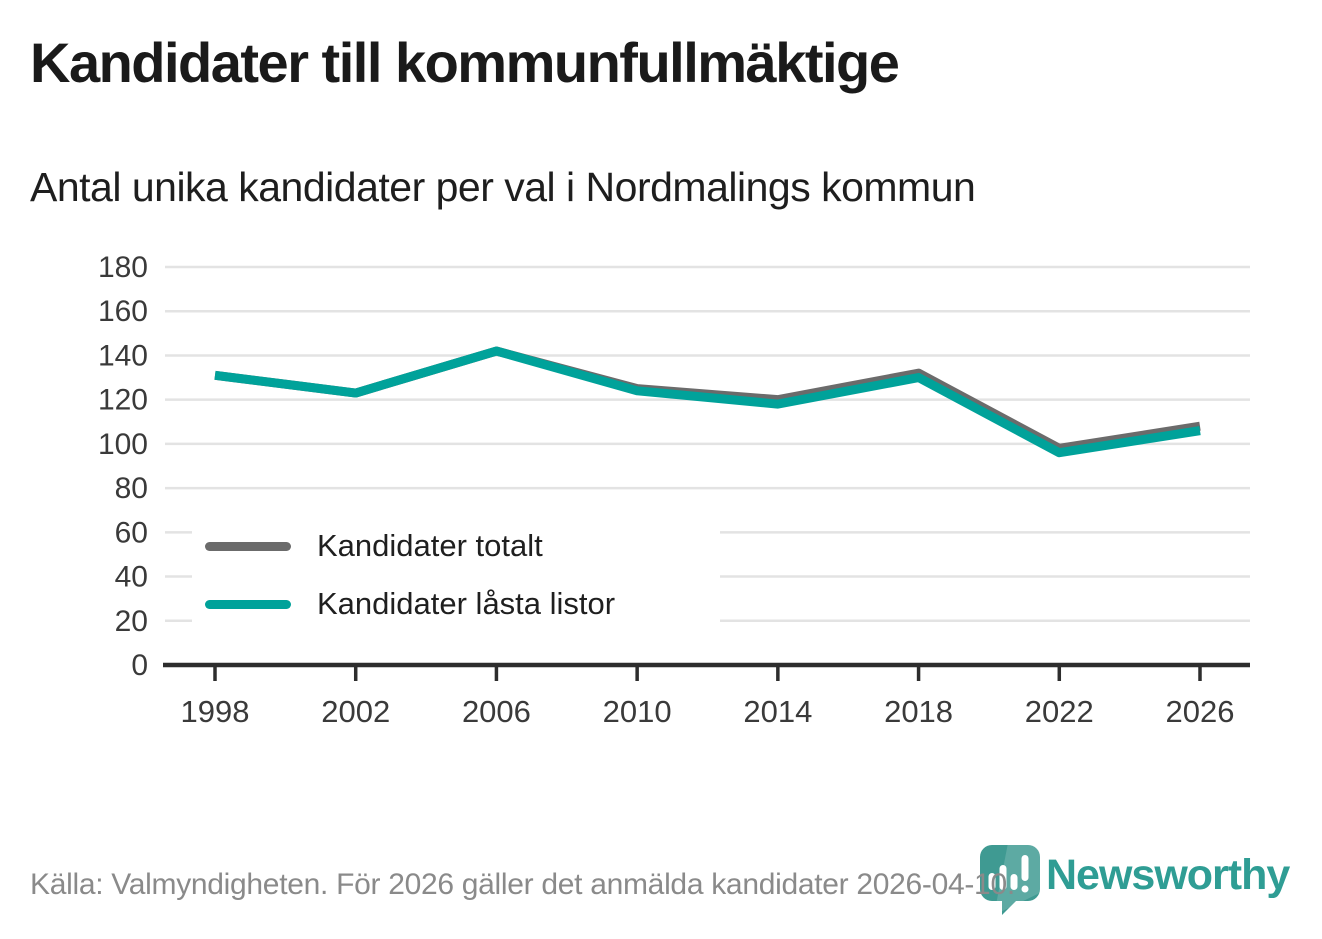 This screenshot has height=939, width=1322. Describe the element at coordinates (131, 577) in the screenshot. I see `y-tick-label: 40` at that location.